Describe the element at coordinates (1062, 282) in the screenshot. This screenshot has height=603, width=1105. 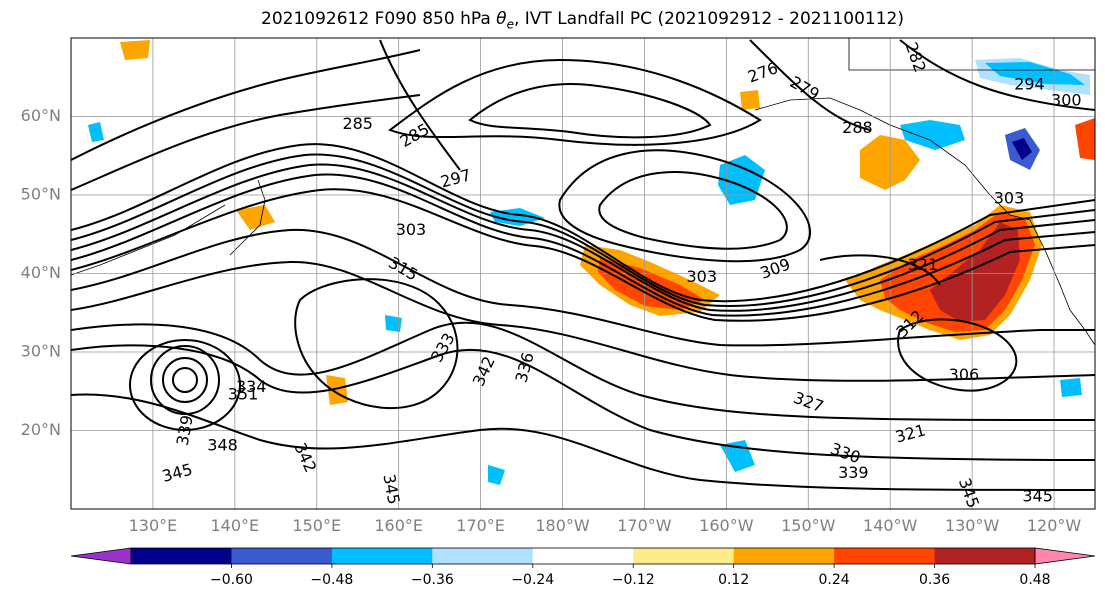
I see `coastline-north-america` at that location.